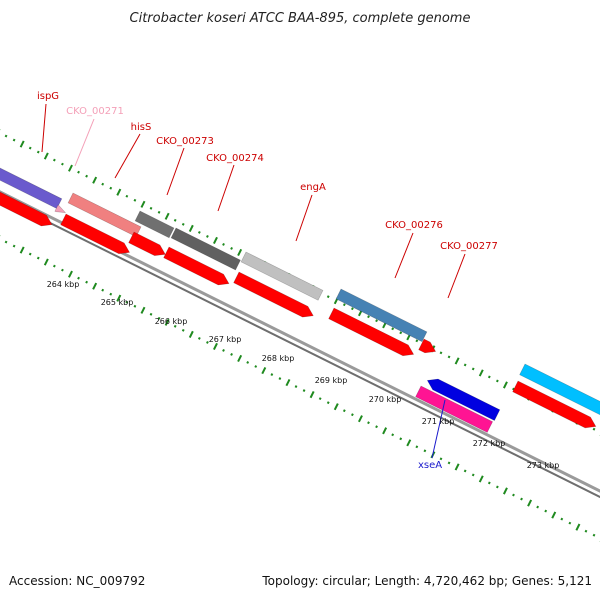 This screenshot has width=600, height=600. I want to click on gene-label-hiss: hisS, so click(141, 127).